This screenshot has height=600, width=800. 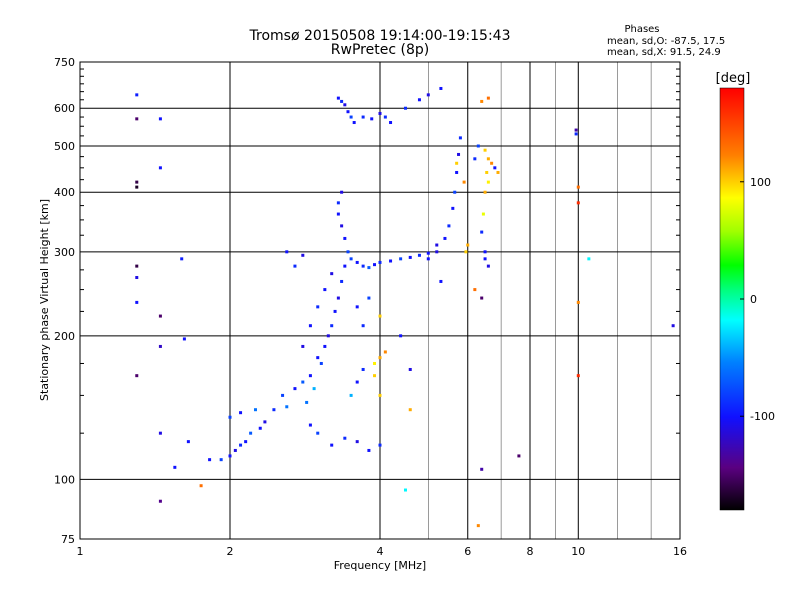 What do you see at coordinates (680, 551) in the screenshot?
I see `x-tick-label: 16` at bounding box center [680, 551].